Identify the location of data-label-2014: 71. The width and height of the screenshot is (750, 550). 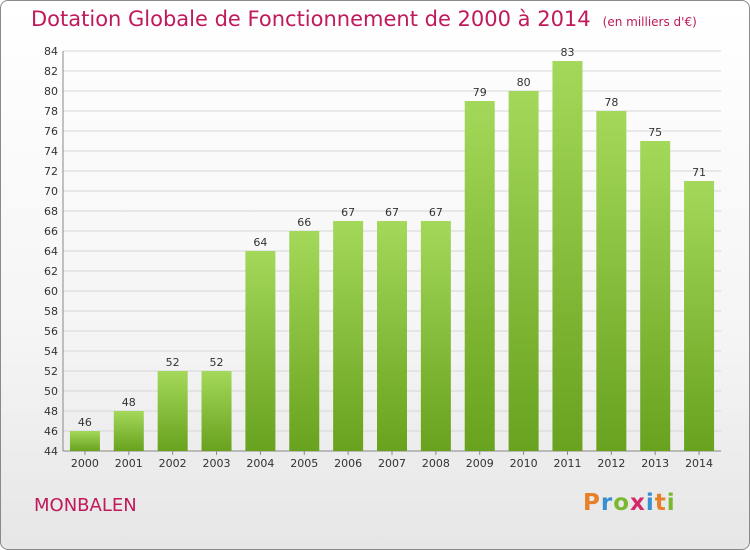
(699, 172).